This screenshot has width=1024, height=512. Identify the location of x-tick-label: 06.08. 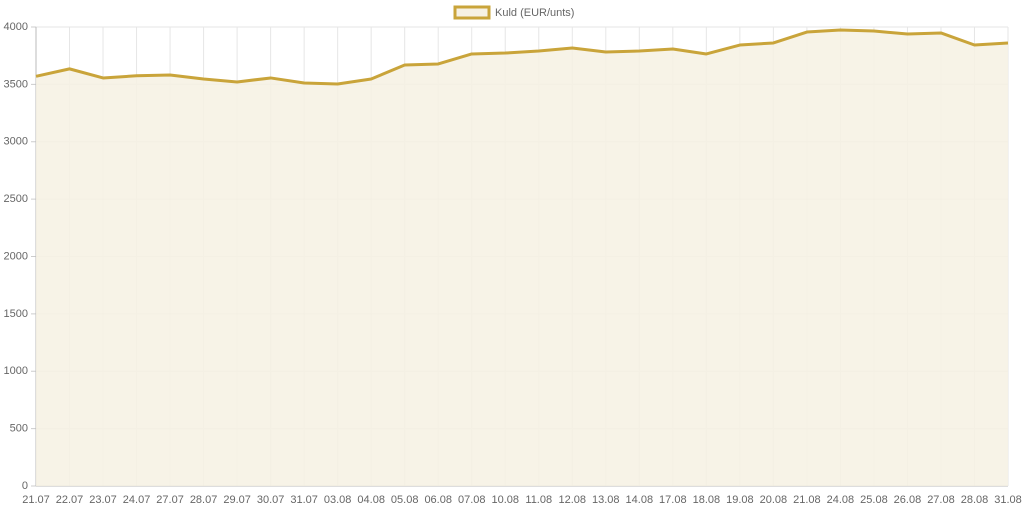
(438, 500).